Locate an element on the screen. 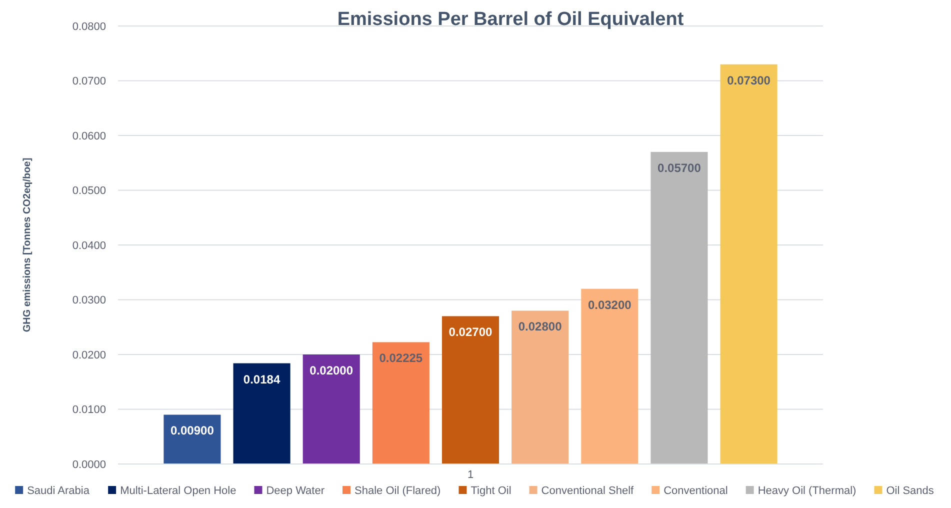 This screenshot has height=508, width=951. data-label: 0.02700 is located at coordinates (470, 332).